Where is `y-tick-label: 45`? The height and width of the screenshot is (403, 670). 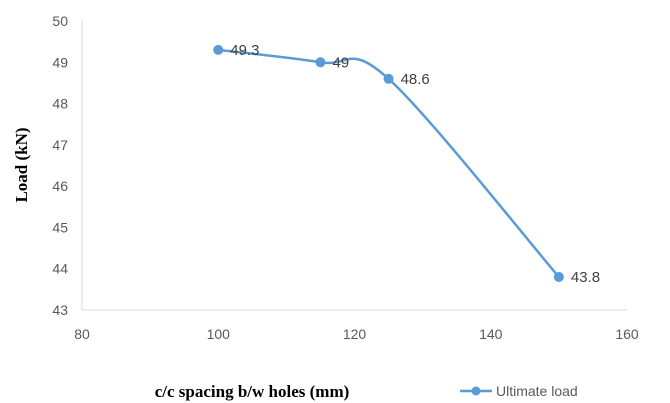
y-tick-label: 45 is located at coordinates (60, 227).